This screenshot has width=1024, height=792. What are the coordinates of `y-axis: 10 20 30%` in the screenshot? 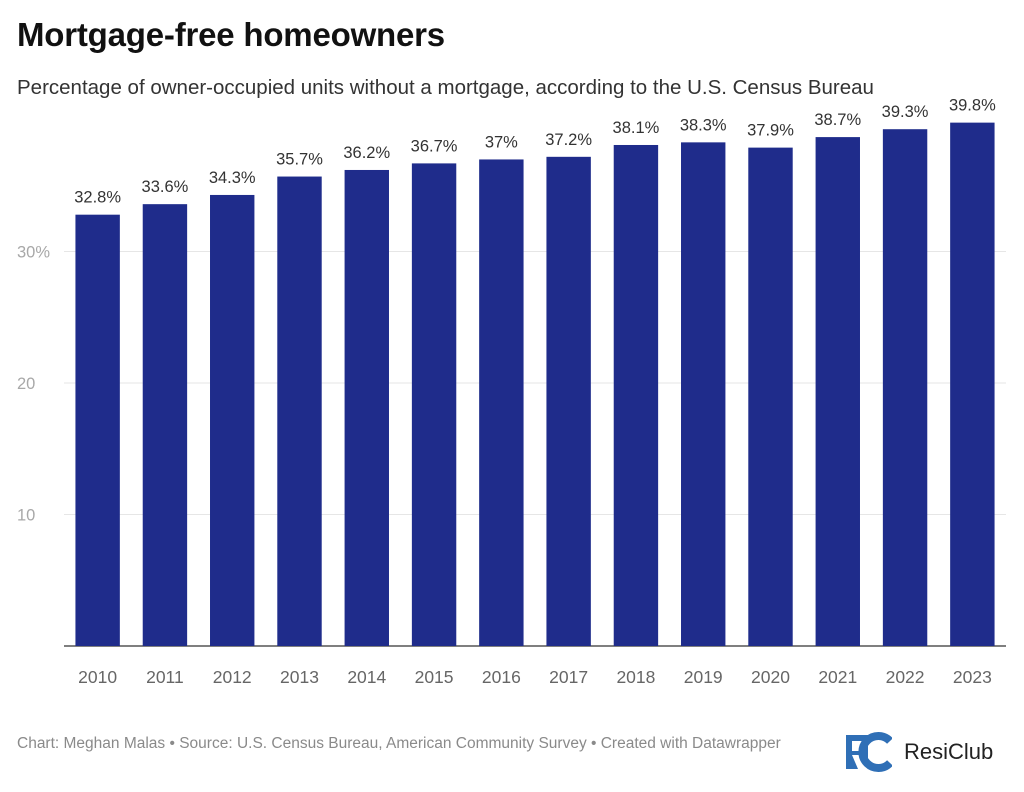 It's located at (33, 384).